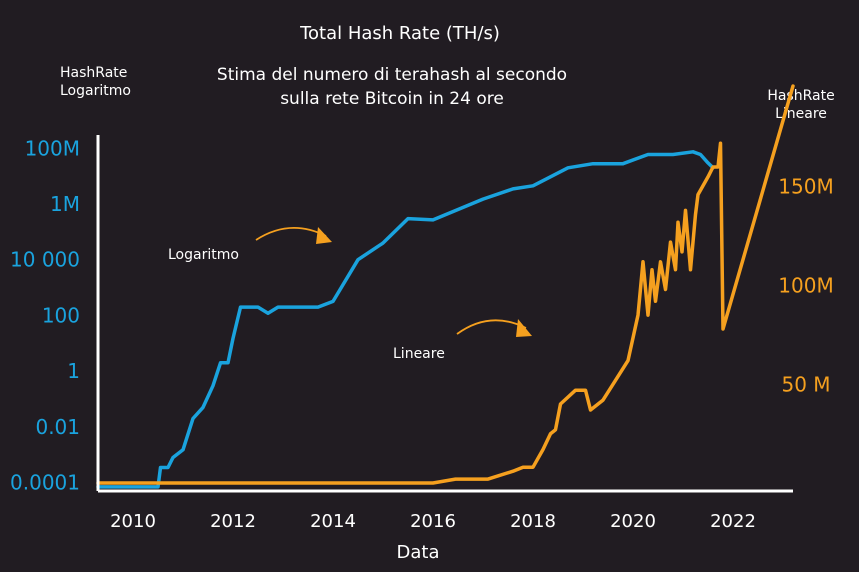 This screenshot has height=572, width=859. I want to click on annotation-linear-label: Lineare, so click(419, 354).